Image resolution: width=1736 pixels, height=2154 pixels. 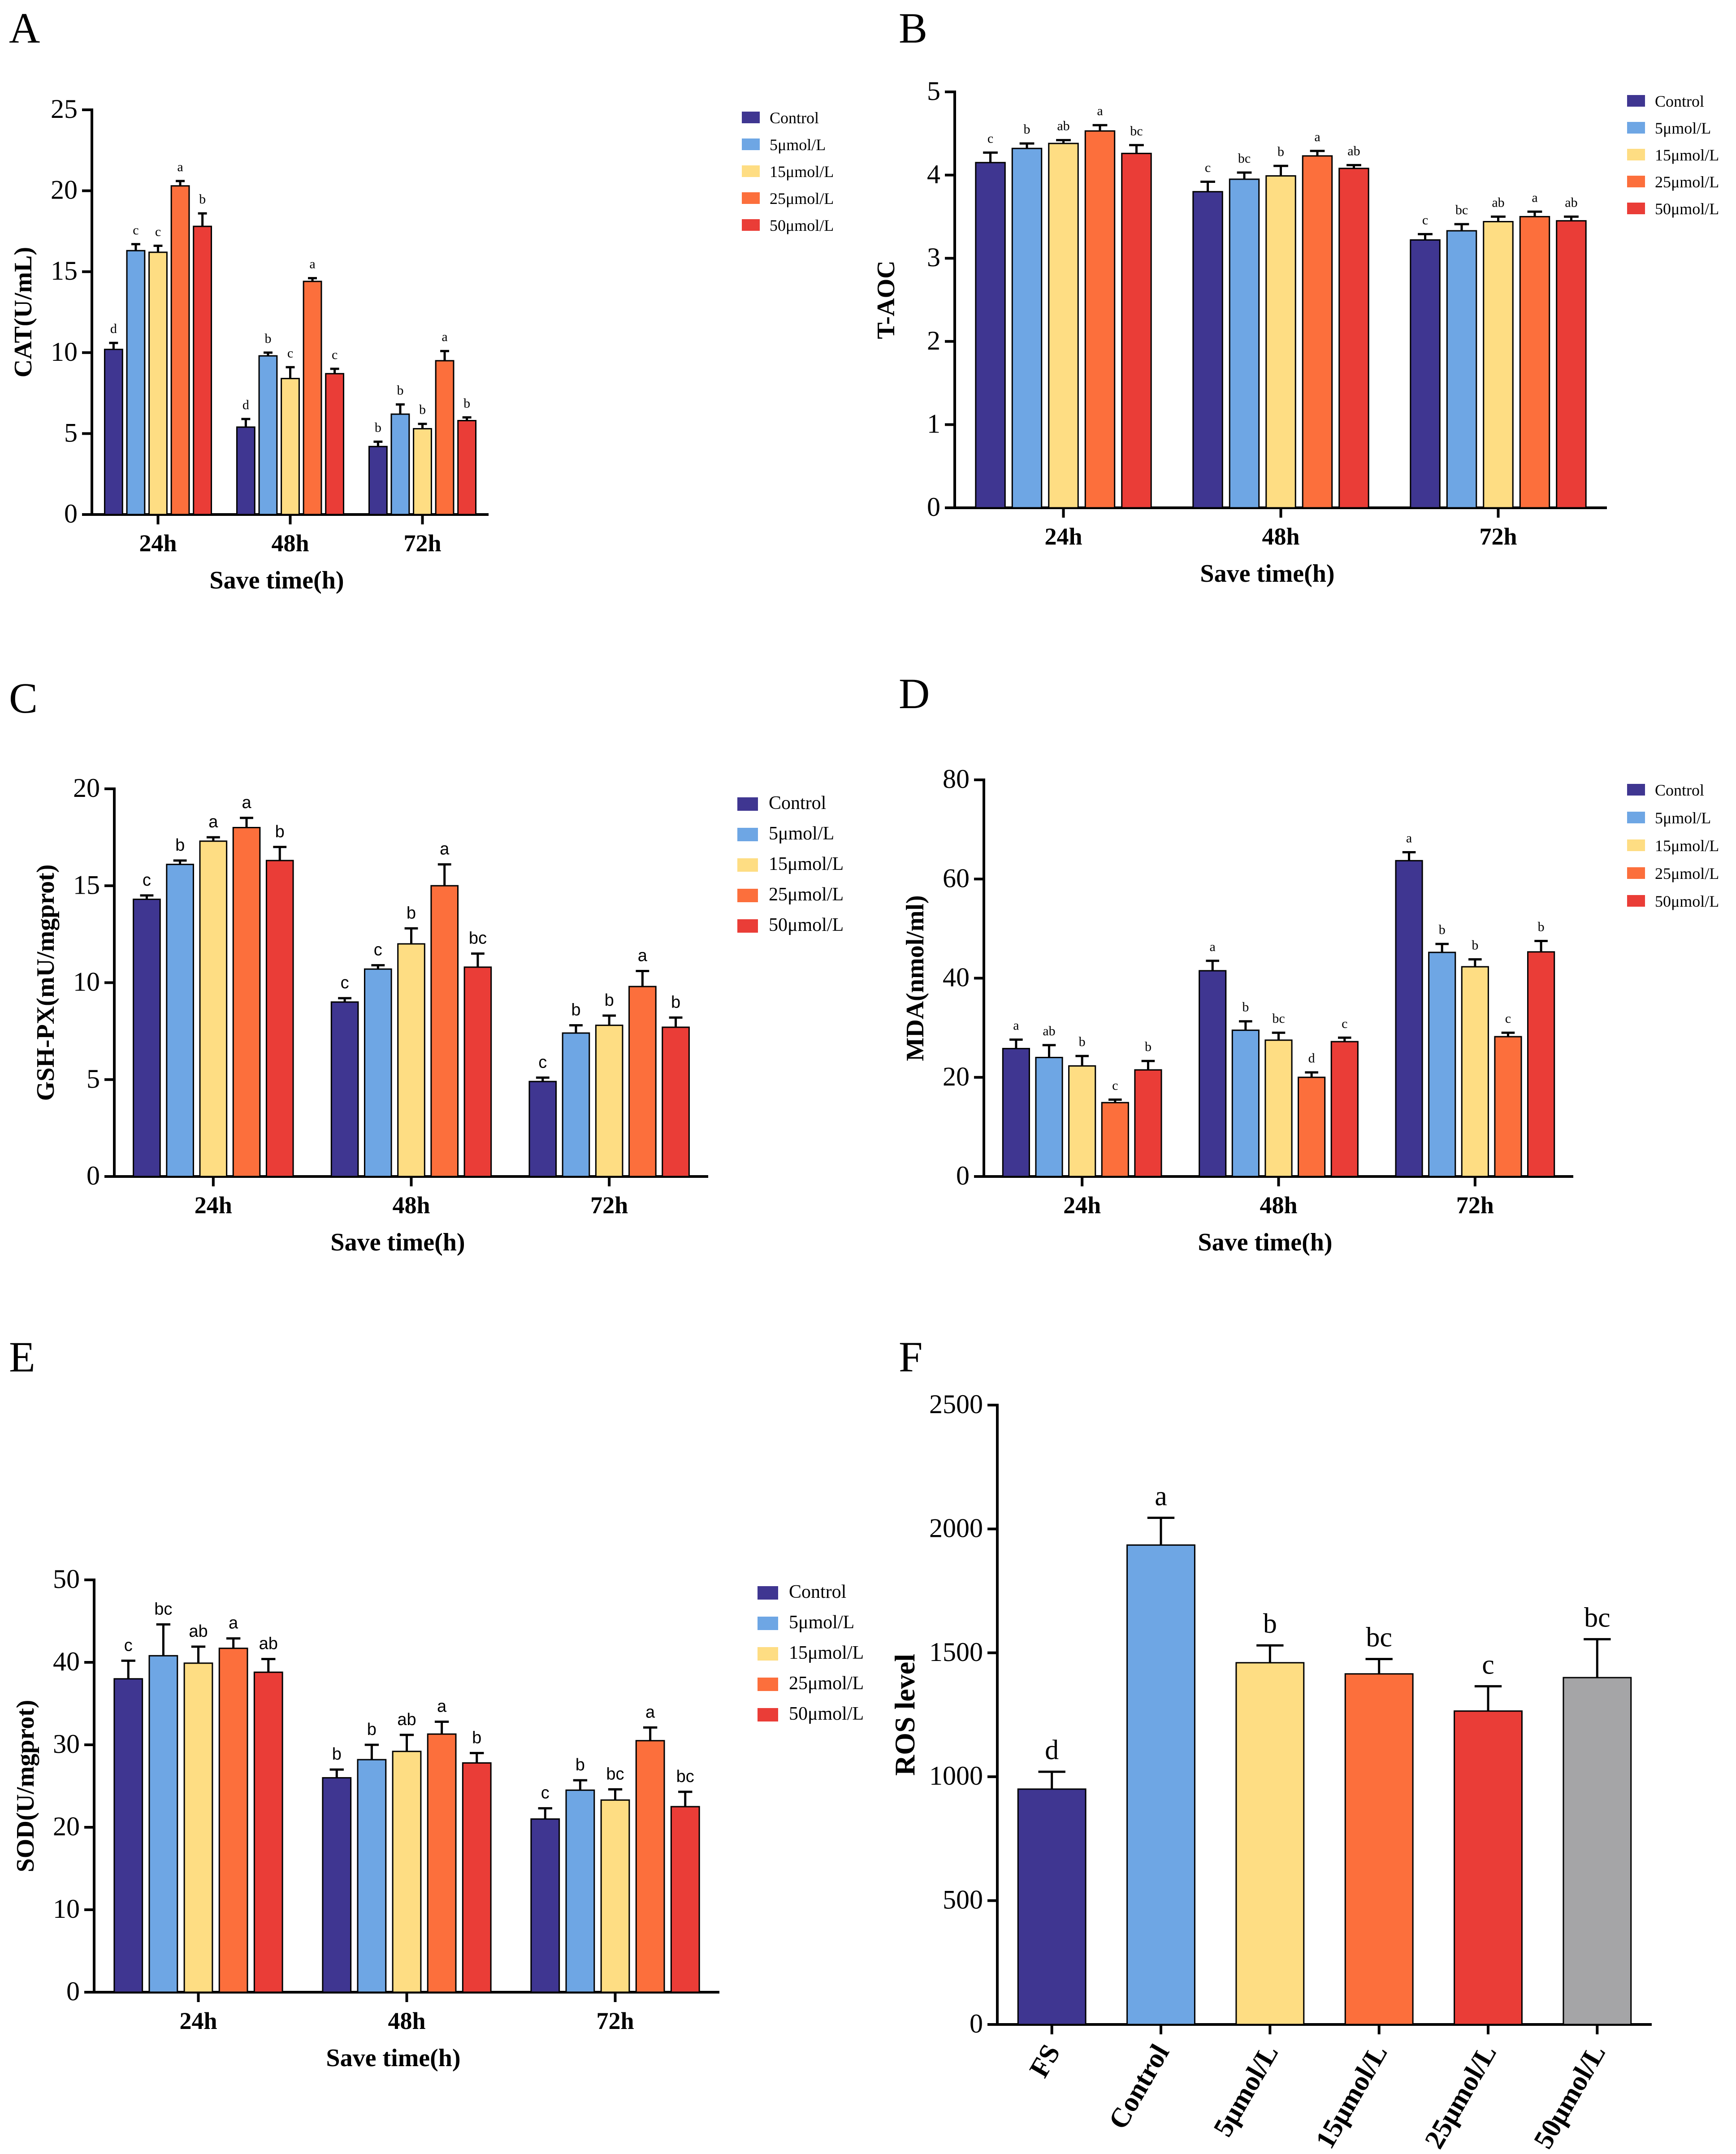 I want to click on y-tick-label: 15, so click(x=64, y=270).